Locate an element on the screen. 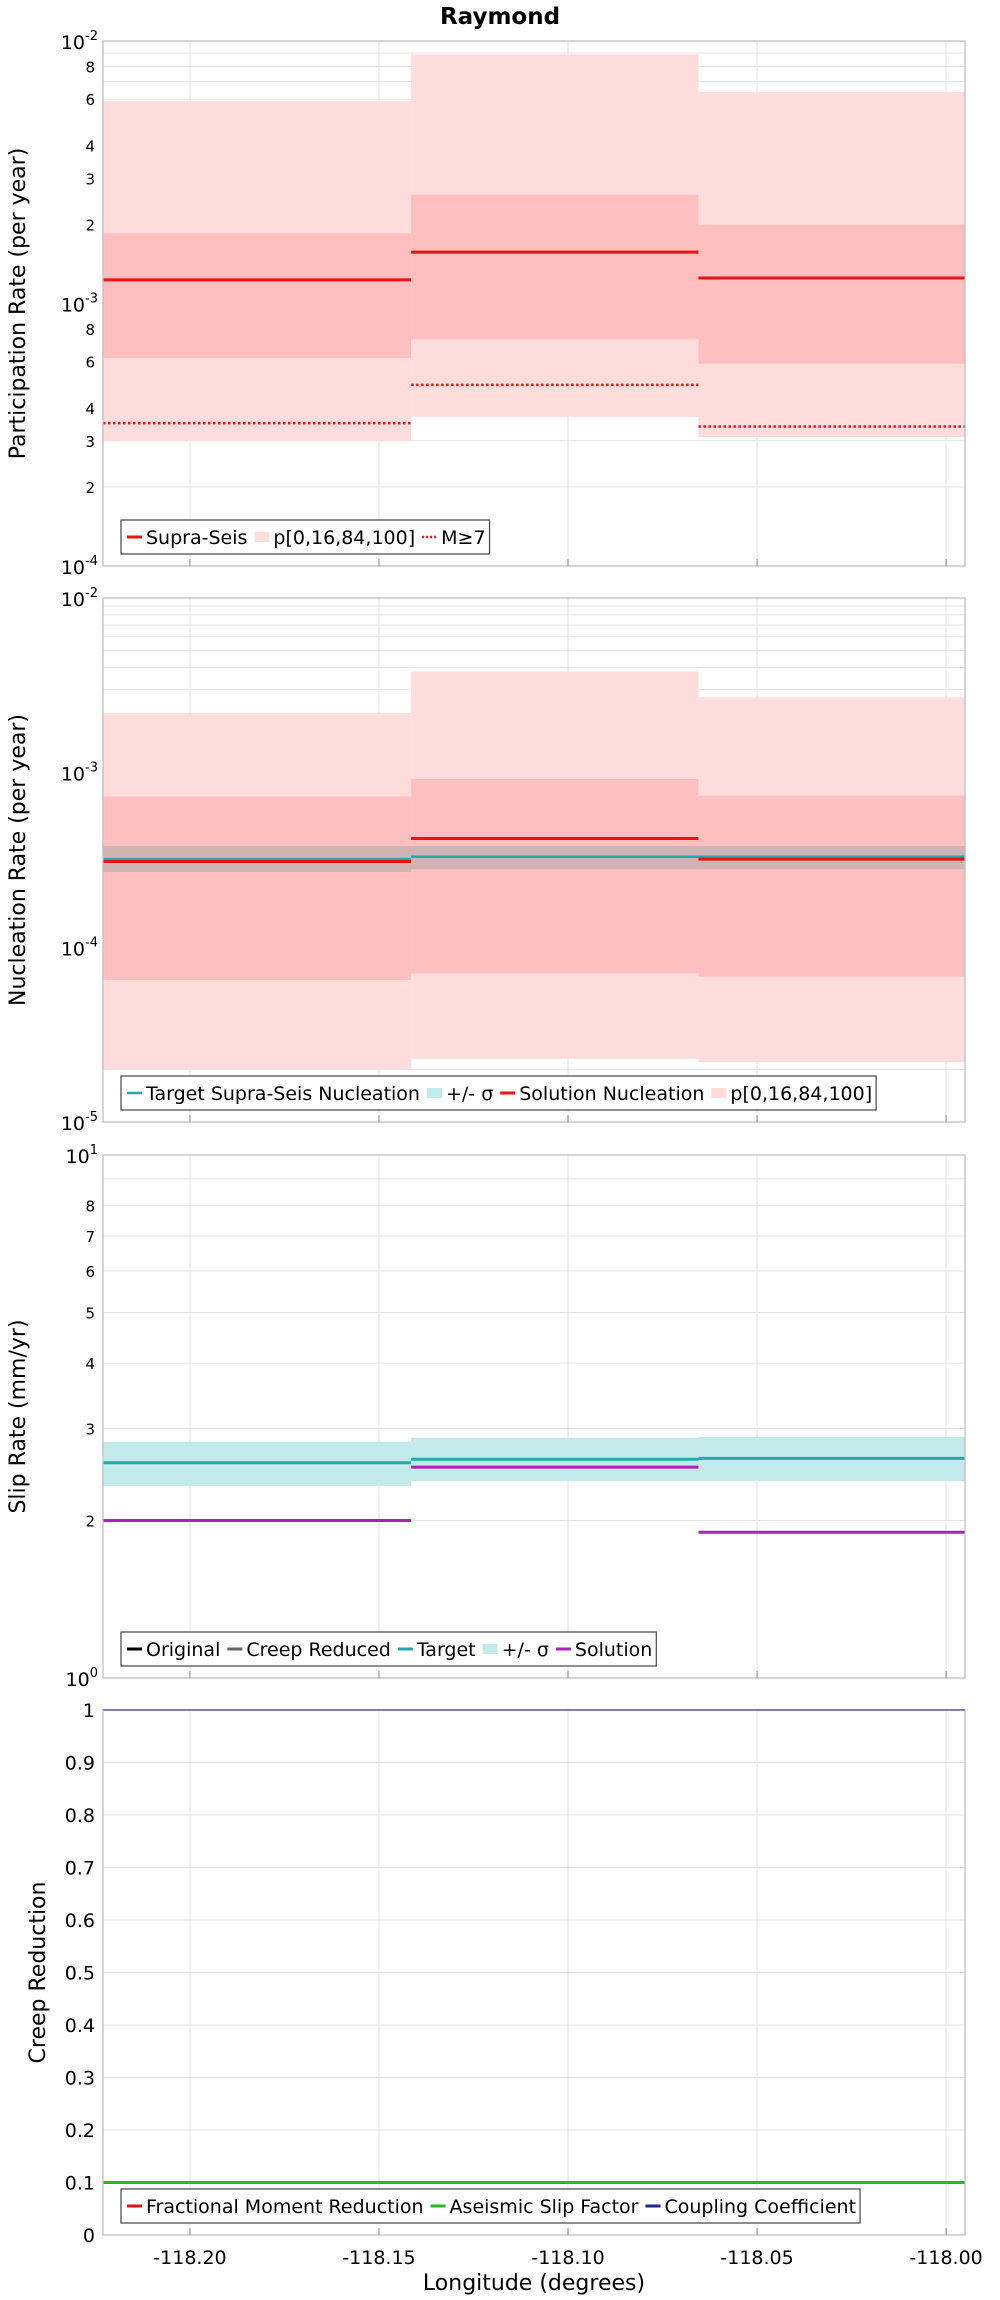 The image size is (1000, 2300). y-axis: 10⁻⁴ 10⁻³ 10⁻² 2 3 4 6 8 2 3 4 6 8 is located at coordinates (79, 304).